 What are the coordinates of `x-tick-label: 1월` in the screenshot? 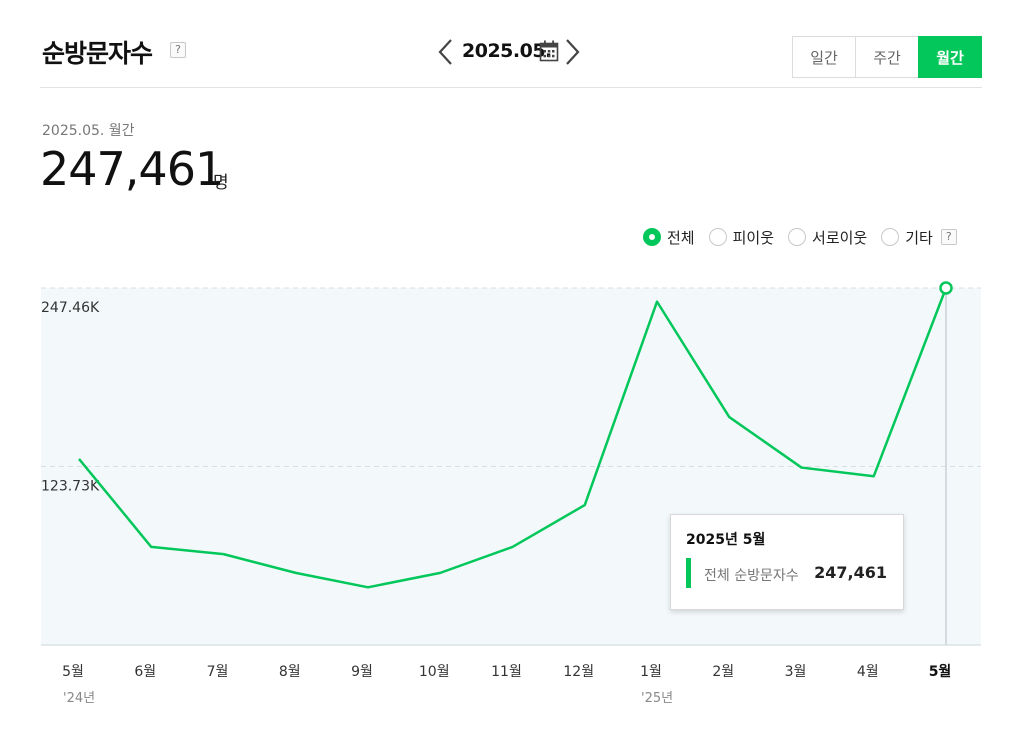 It's located at (651, 672).